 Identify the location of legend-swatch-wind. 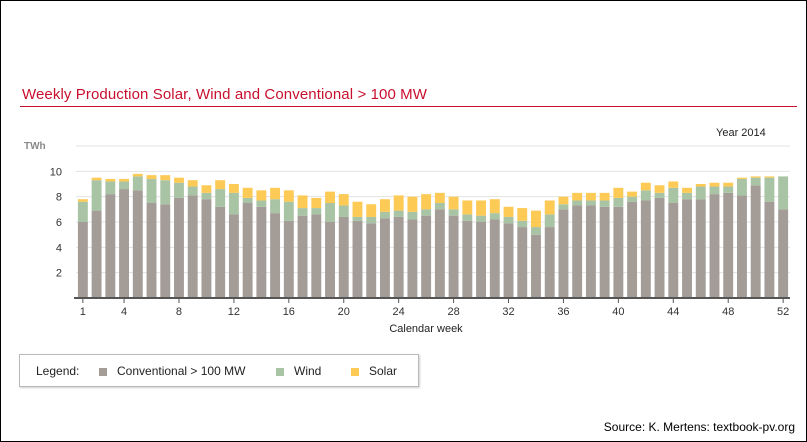
(280, 372).